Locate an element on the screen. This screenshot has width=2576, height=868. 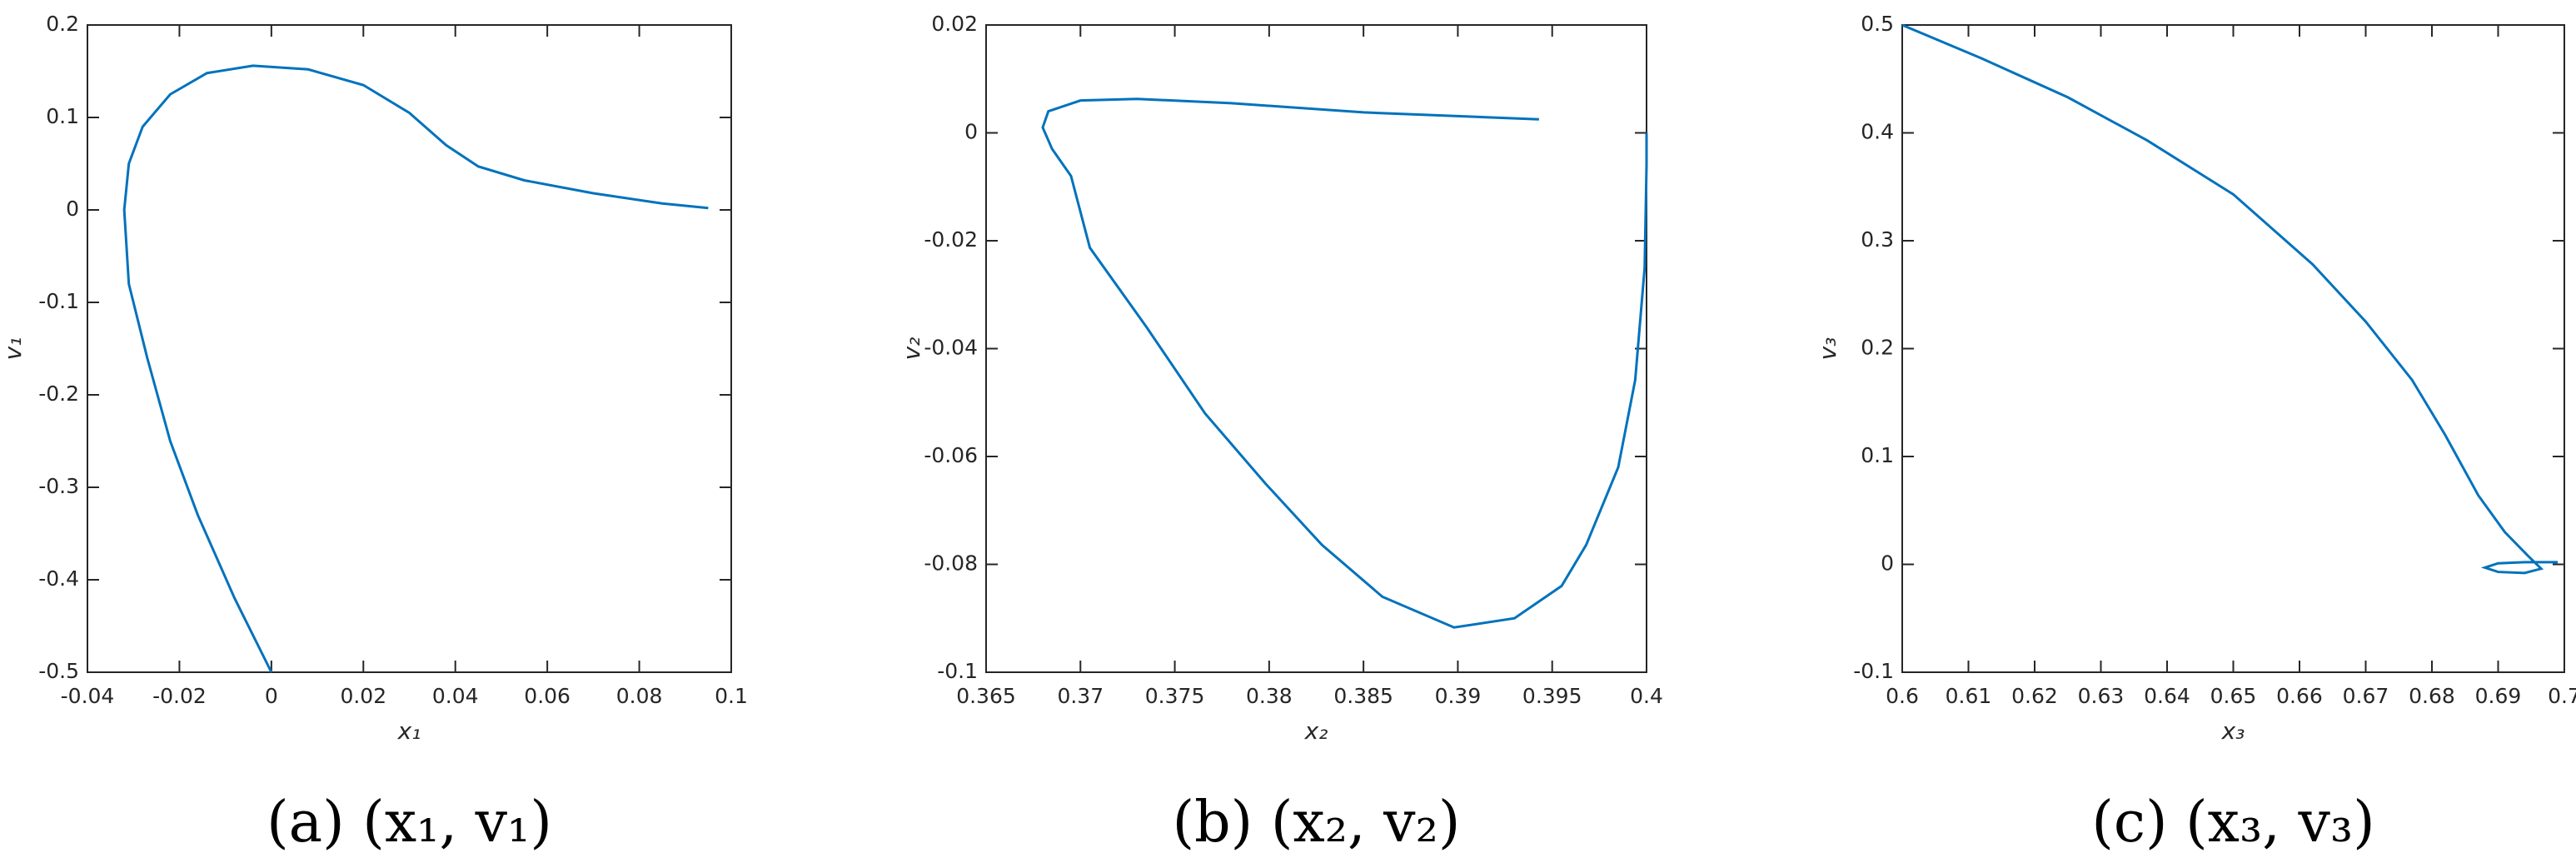
x-tick-label: 0.06 is located at coordinates (547, 696).